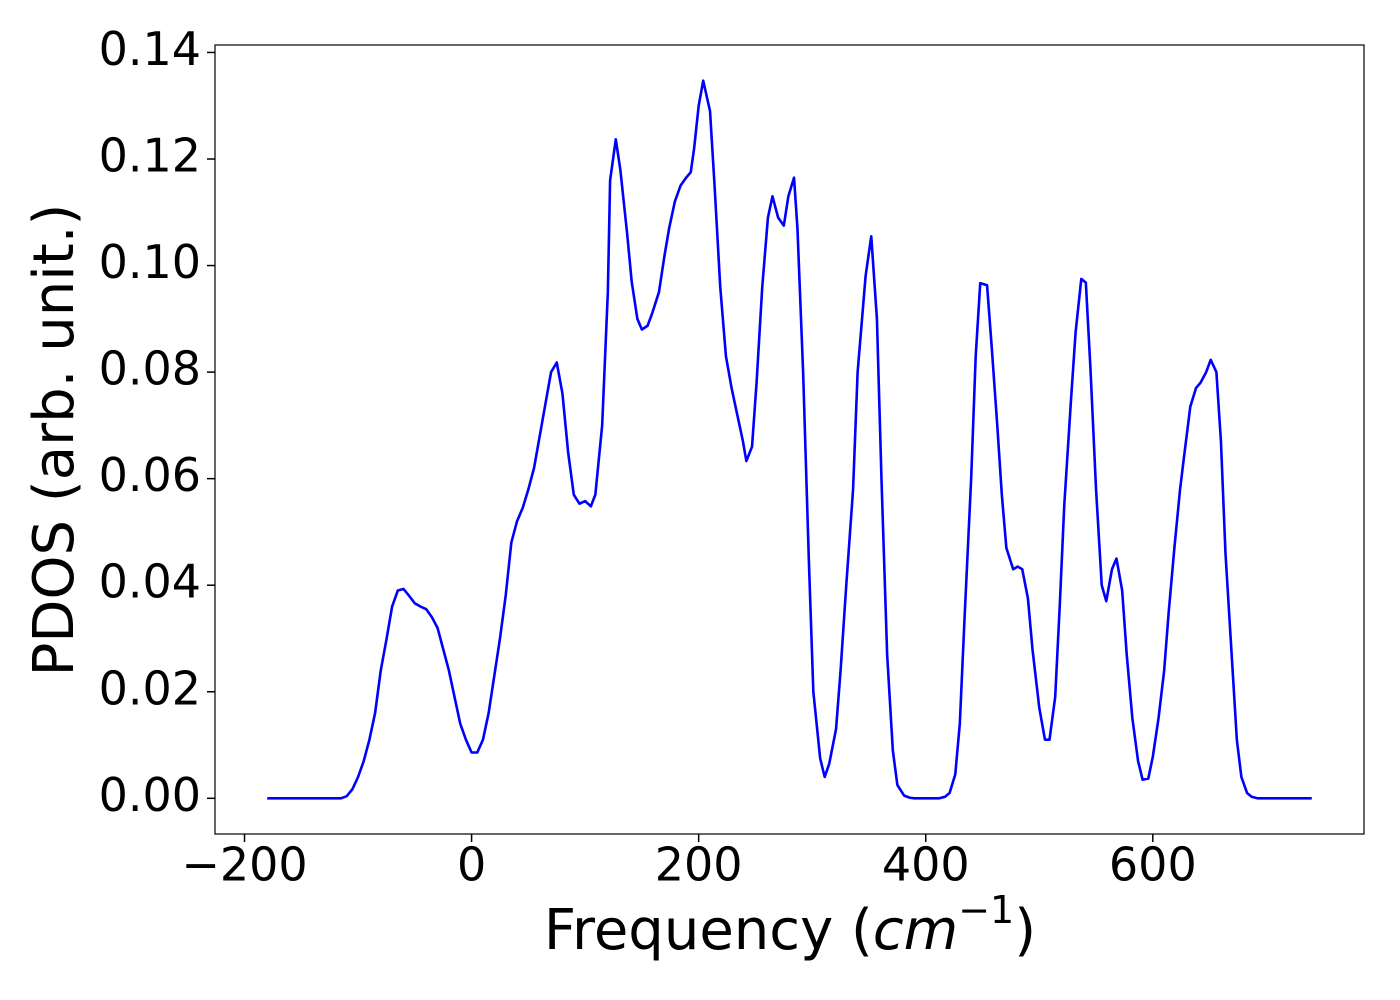  What do you see at coordinates (150, 262) in the screenshot?
I see `y-tick-label: 0.10` at bounding box center [150, 262].